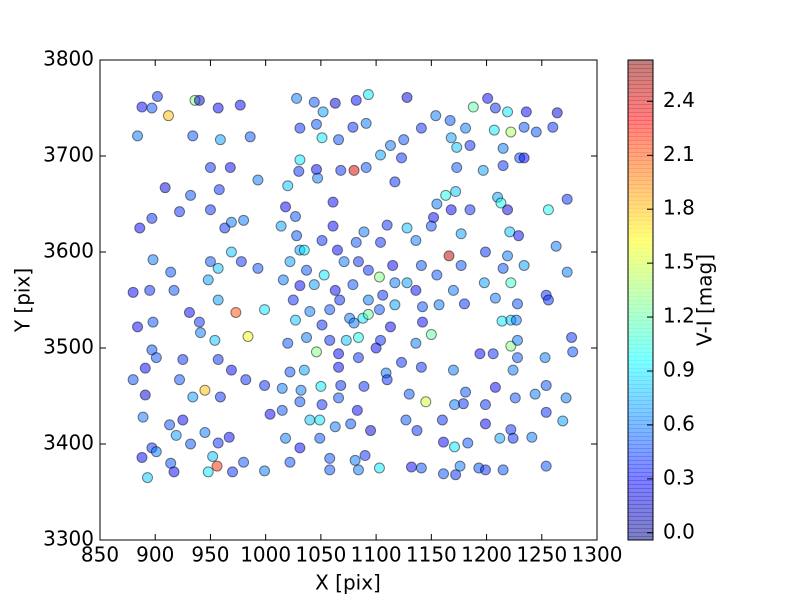 The height and width of the screenshot is (600, 800). What do you see at coordinates (23, 300) in the screenshot?
I see `y-axis-label: Y [pix]` at bounding box center [23, 300].